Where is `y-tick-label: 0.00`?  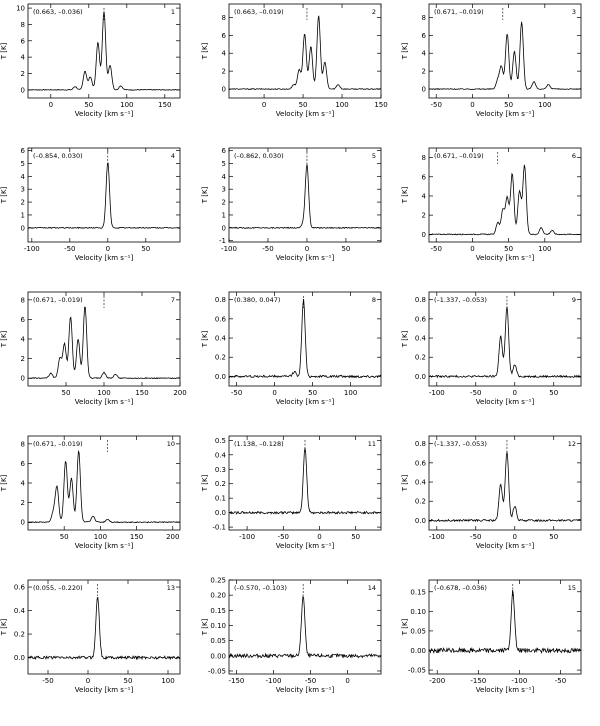
y-tick-label: 0.00 is located at coordinates (218, 656).